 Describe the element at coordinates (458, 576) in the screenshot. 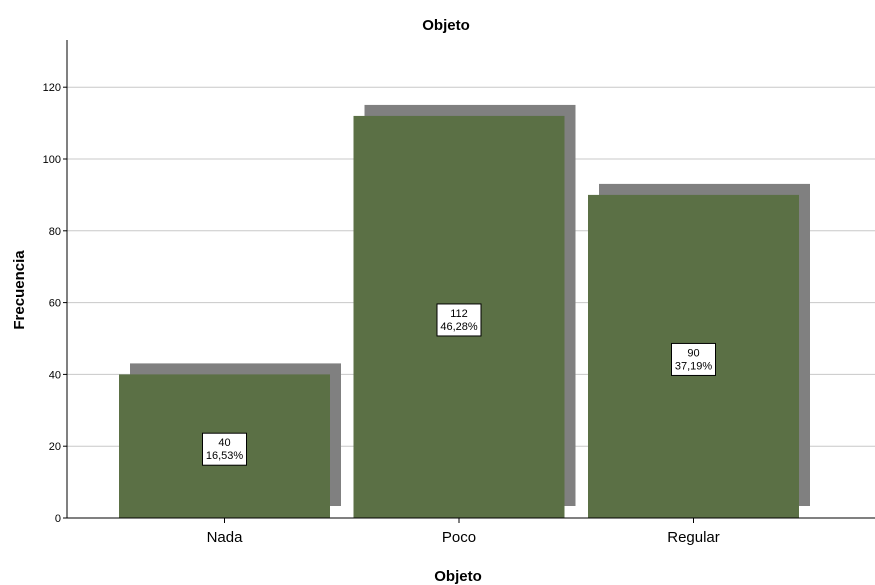

I see `x-axis-label: Objeto` at that location.